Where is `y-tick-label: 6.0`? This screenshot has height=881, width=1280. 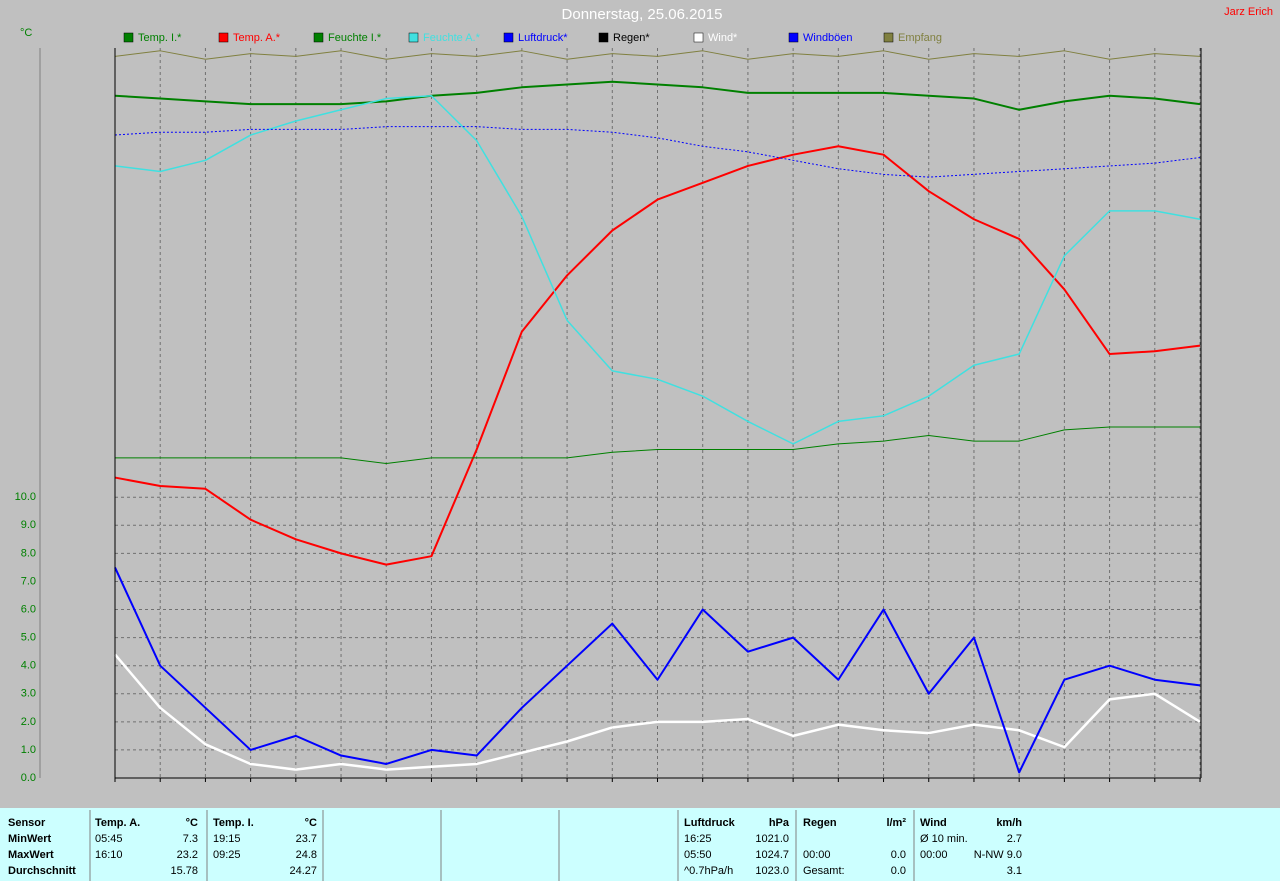
y-tick-label: 6.0 is located at coordinates (28, 609).